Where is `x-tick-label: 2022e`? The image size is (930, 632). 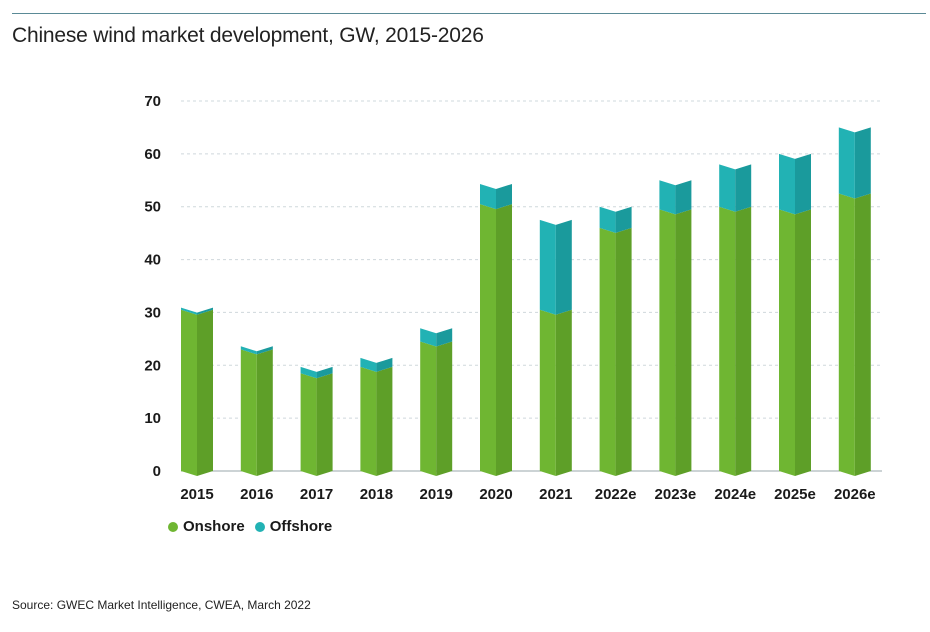
x-tick-label: 2022e is located at coordinates (616, 494).